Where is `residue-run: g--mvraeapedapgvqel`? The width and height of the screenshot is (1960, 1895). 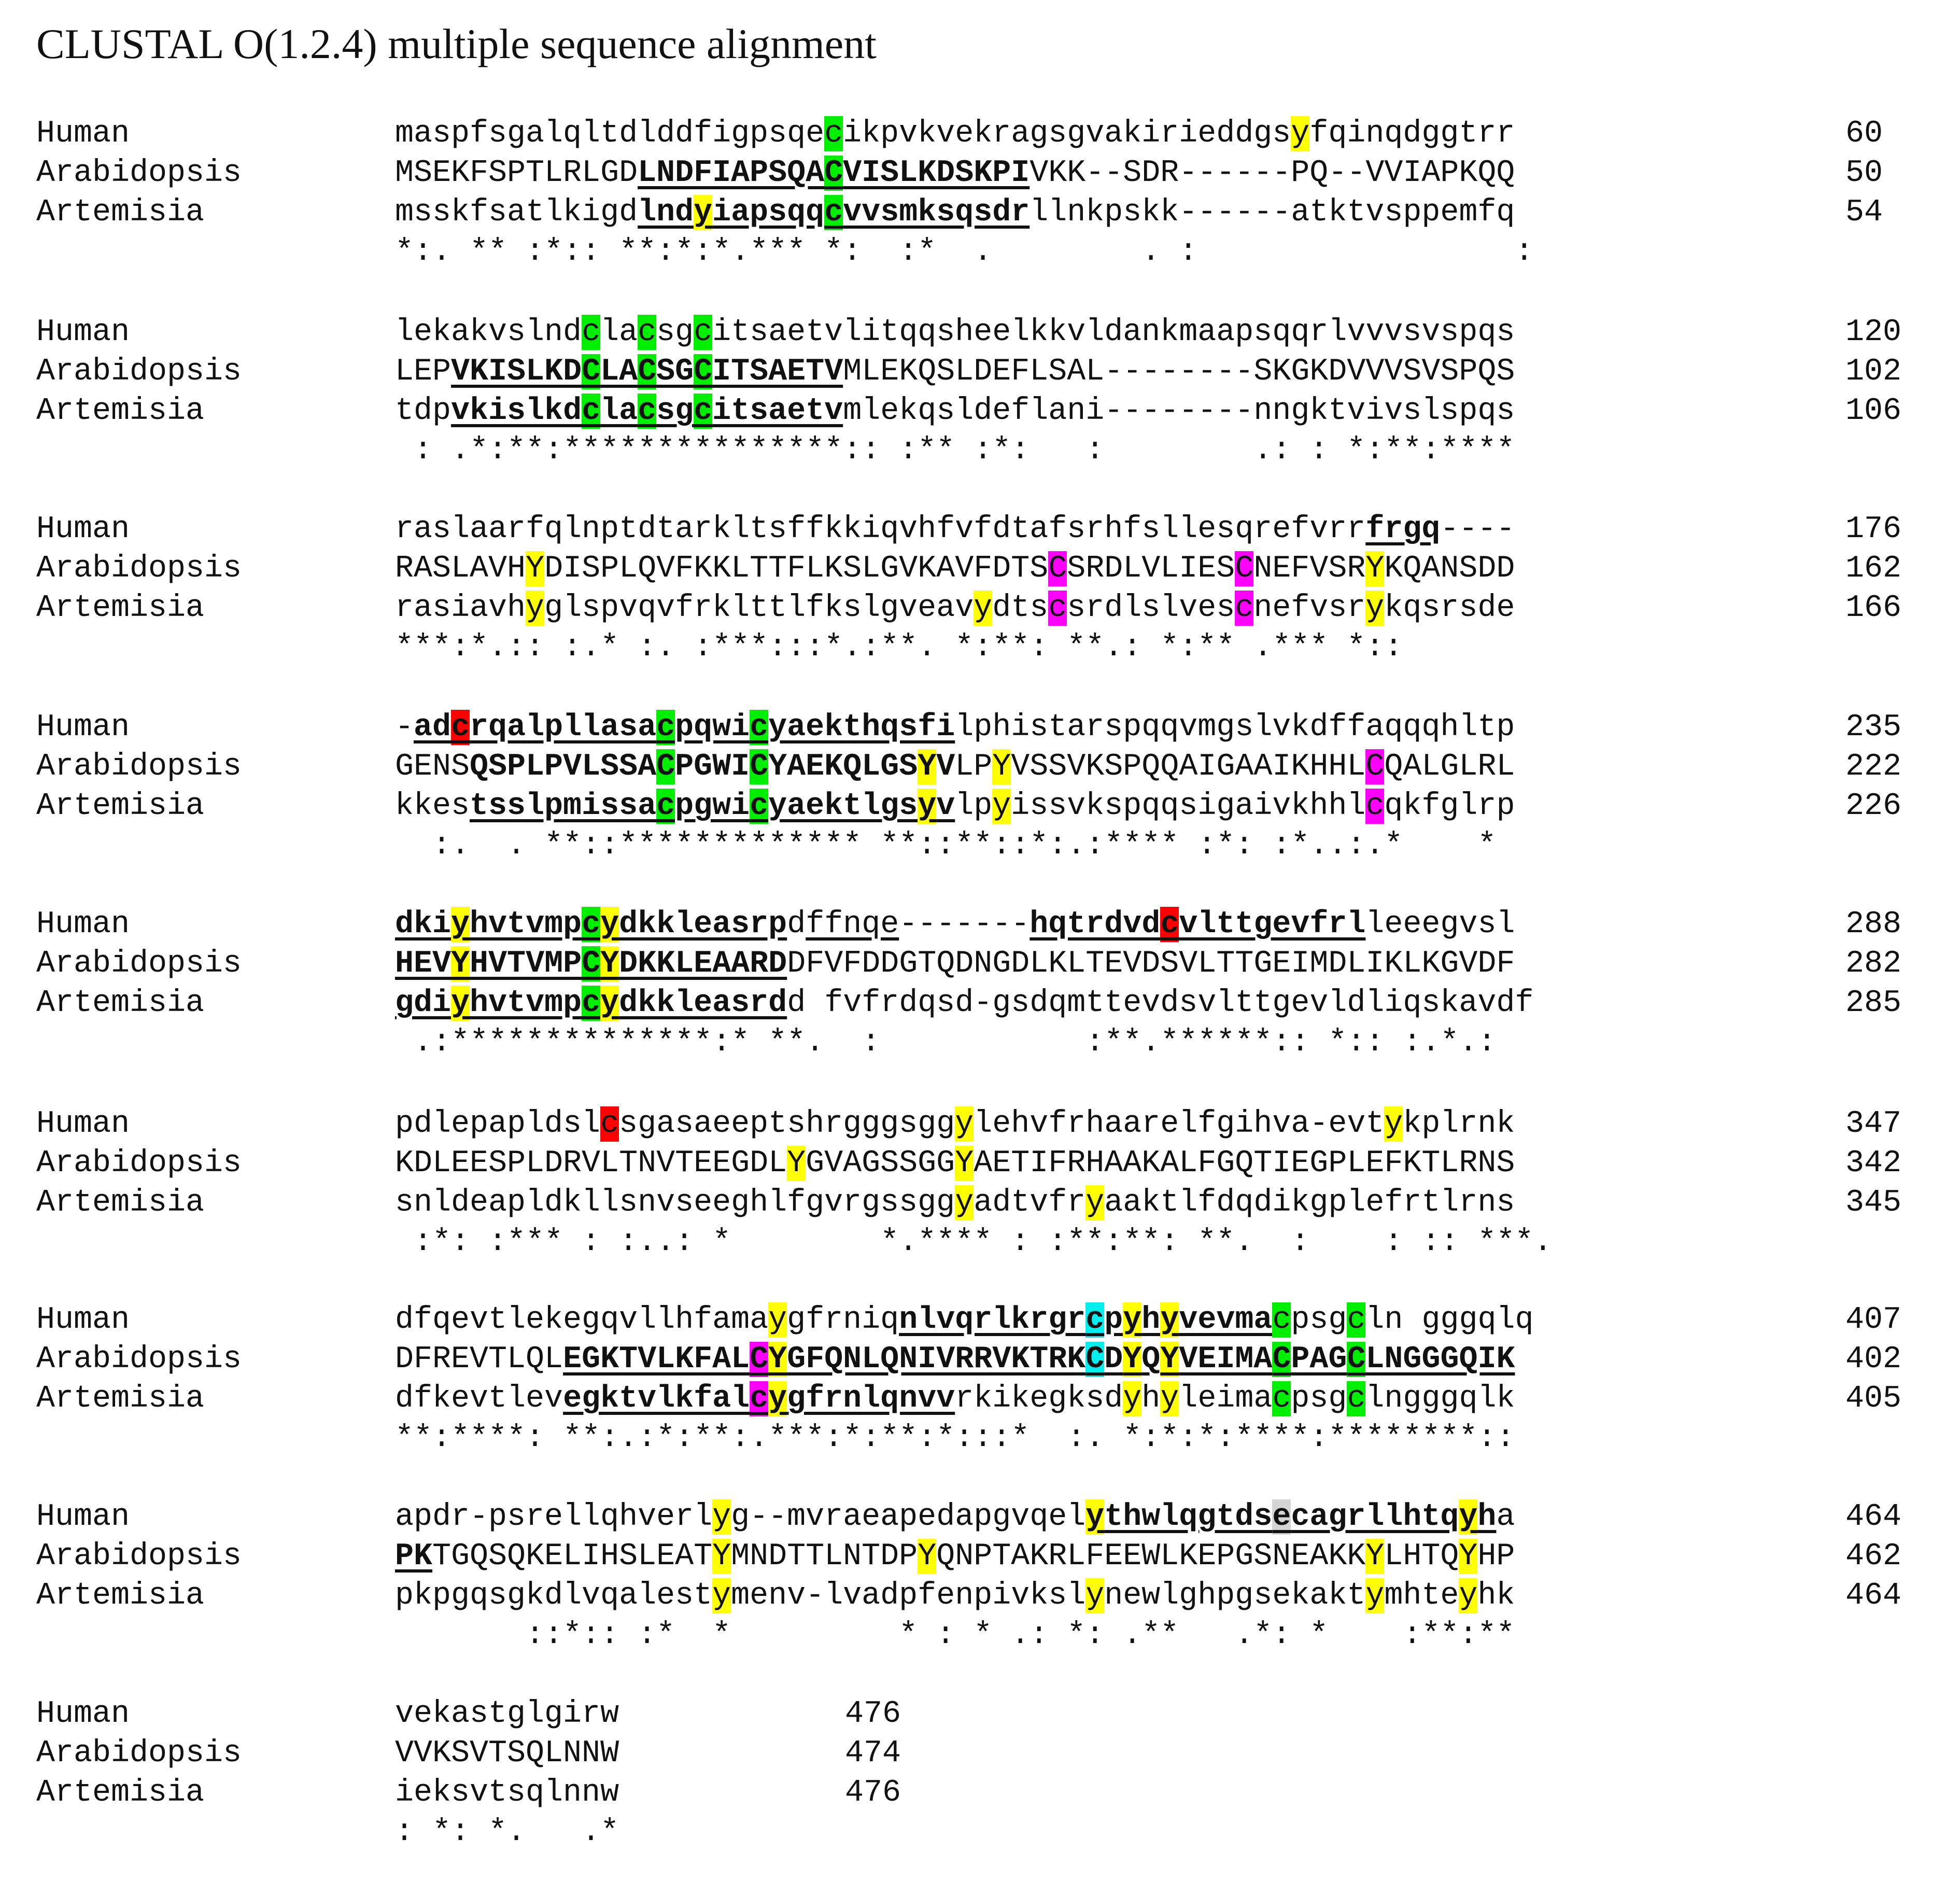
residue-run: g--mvraeapedapgvqel is located at coordinates (908, 1517).